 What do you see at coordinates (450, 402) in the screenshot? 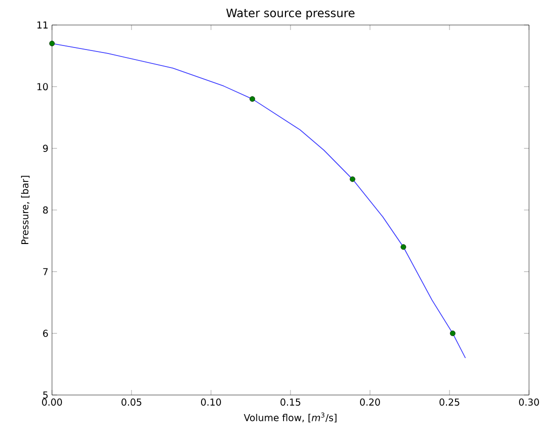
I see `x-tick-label: 0.25` at bounding box center [450, 402].